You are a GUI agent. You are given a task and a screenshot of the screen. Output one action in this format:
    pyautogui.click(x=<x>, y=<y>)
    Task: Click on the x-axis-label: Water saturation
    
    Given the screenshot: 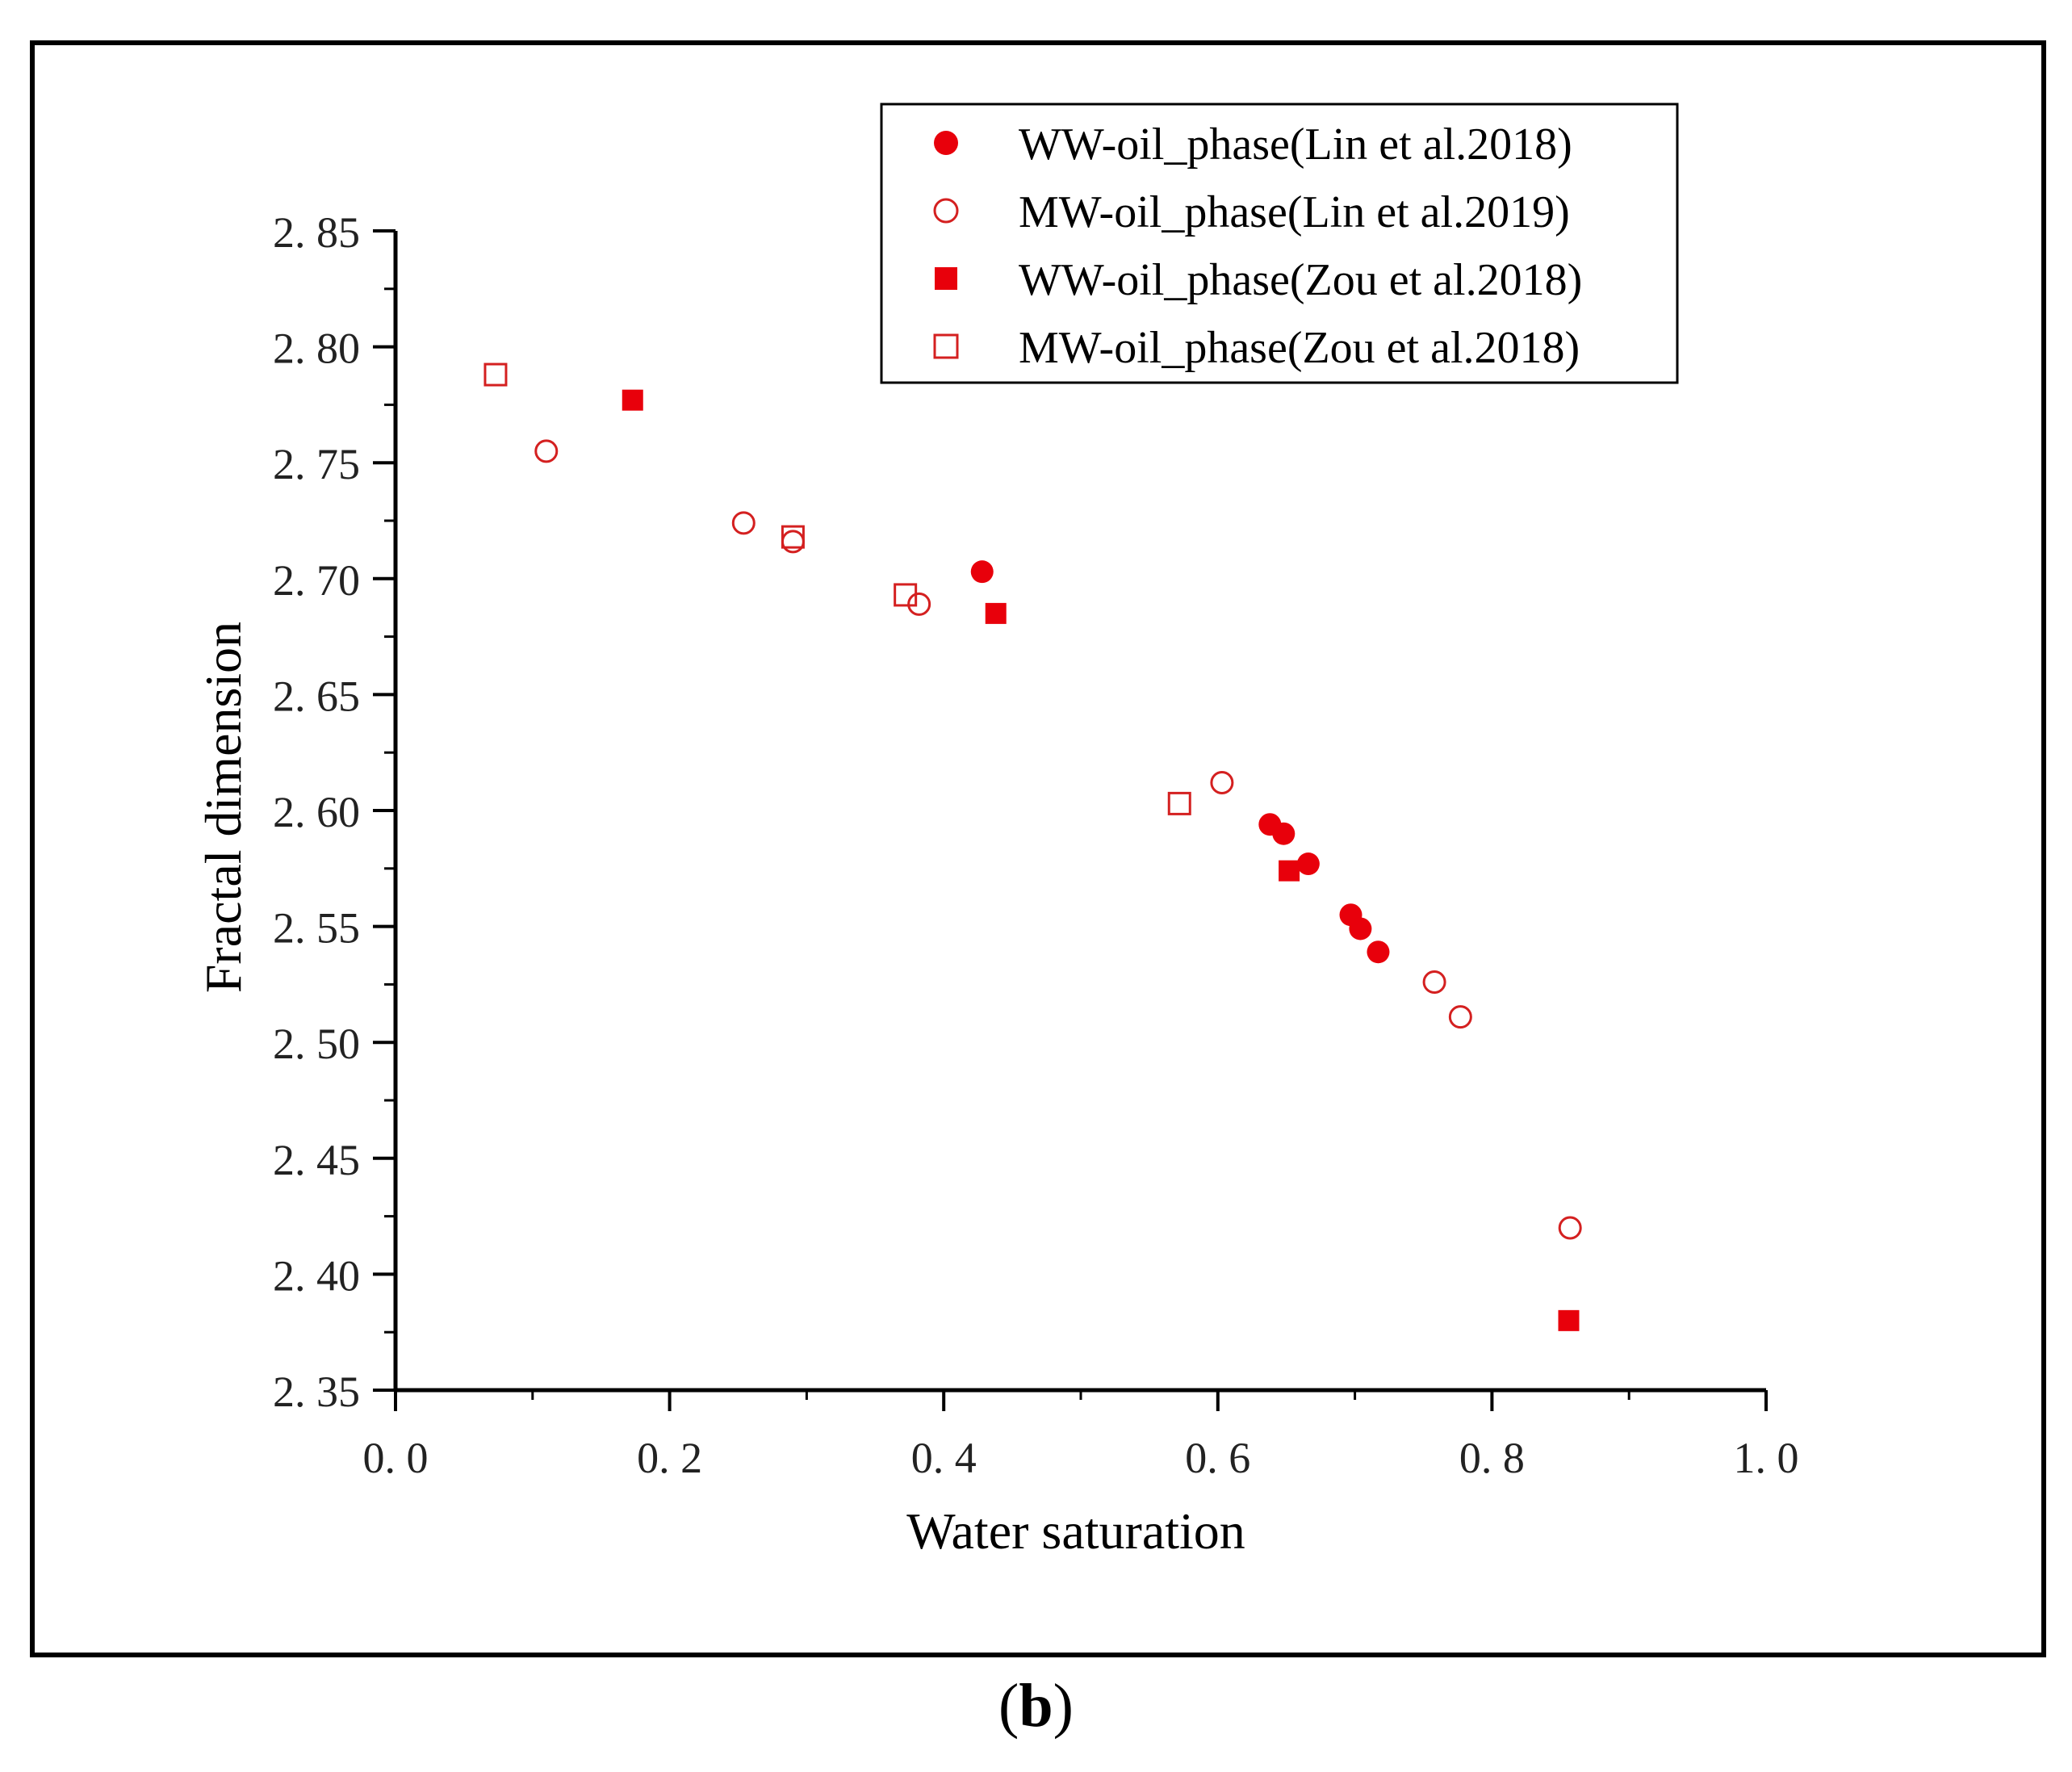 What is the action you would take?
    pyautogui.click(x=1075, y=1531)
    